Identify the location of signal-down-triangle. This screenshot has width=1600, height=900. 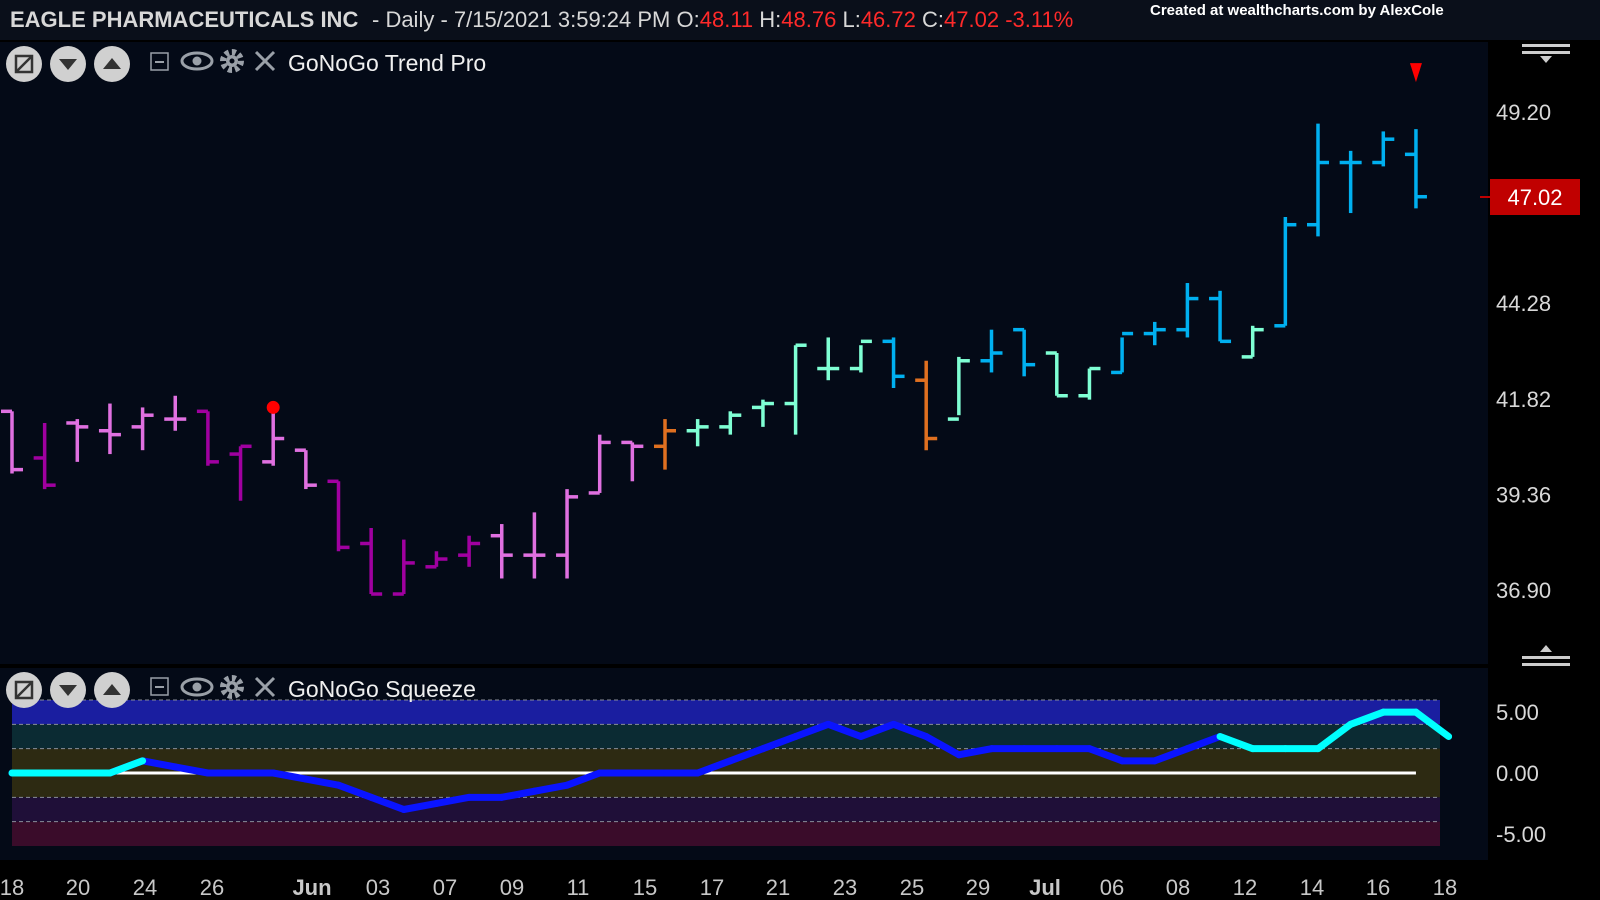
(1415, 73).